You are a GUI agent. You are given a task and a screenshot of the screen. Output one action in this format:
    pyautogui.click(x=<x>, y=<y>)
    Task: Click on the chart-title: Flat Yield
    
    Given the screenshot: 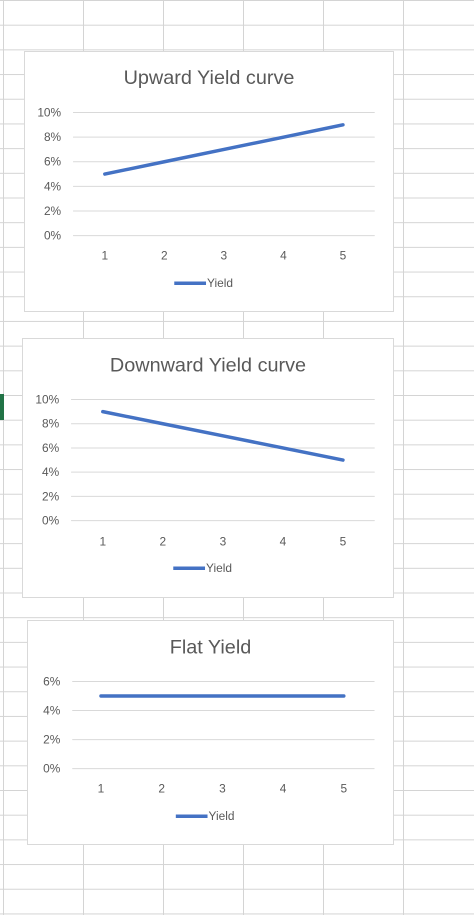 What is the action you would take?
    pyautogui.click(x=211, y=648)
    